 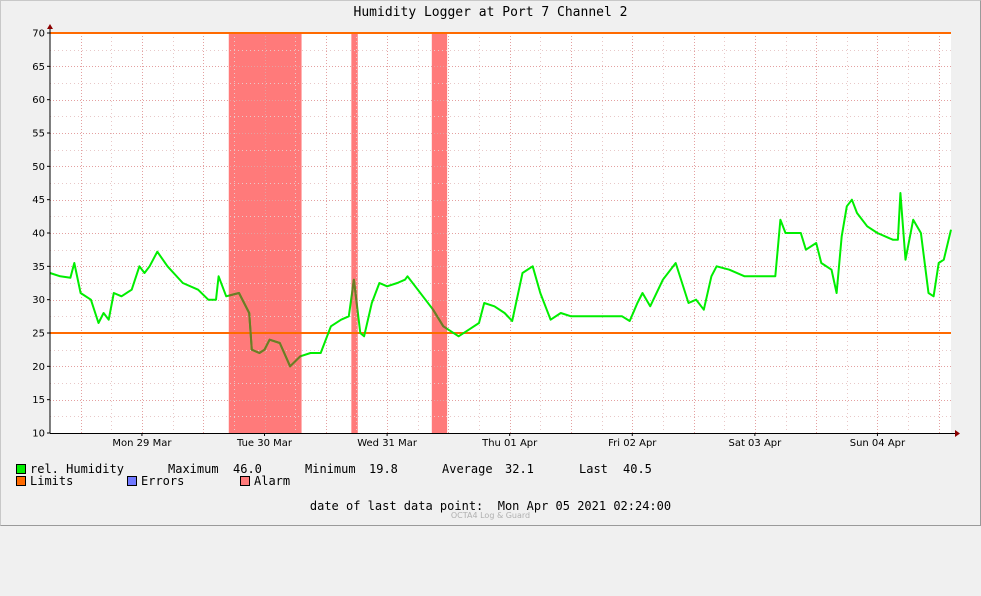 What do you see at coordinates (755, 443) in the screenshot?
I see `x-tick-label: Sat 03 Apr` at bounding box center [755, 443].